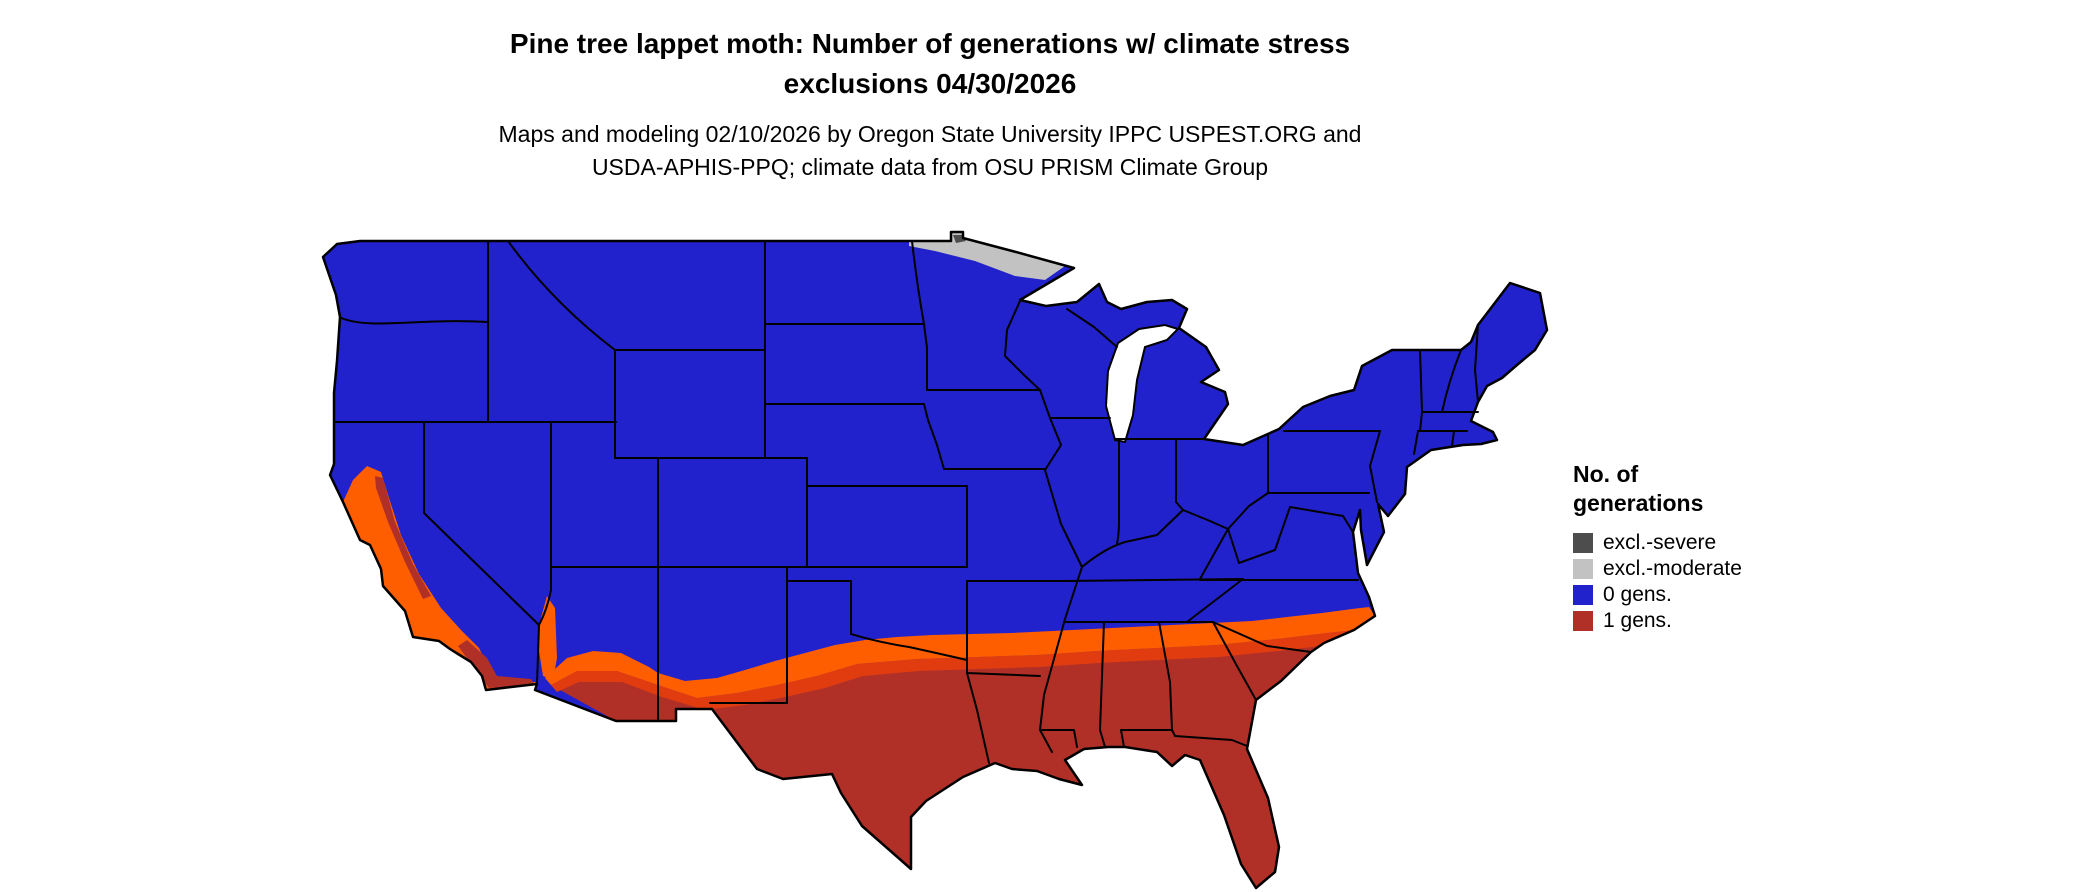 This screenshot has height=892, width=2100. Describe the element at coordinates (987, 256) in the screenshot. I see `region-excl-moderate-minnesota` at that location.